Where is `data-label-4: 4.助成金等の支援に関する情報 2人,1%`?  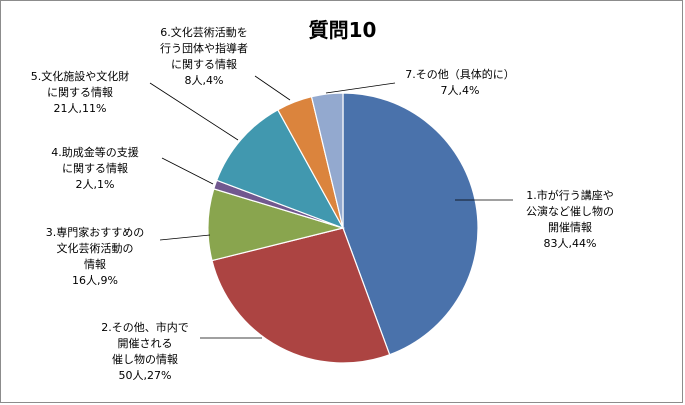
data-label-4: 4.助成金等の支援に関する情報 2人,1% is located at coordinates (95, 168).